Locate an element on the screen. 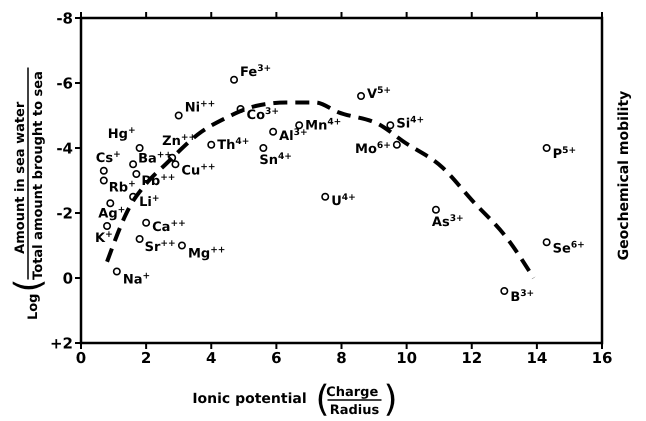 The width and height of the screenshot is (646, 421). x-tick-label: 8 is located at coordinates (341, 358).